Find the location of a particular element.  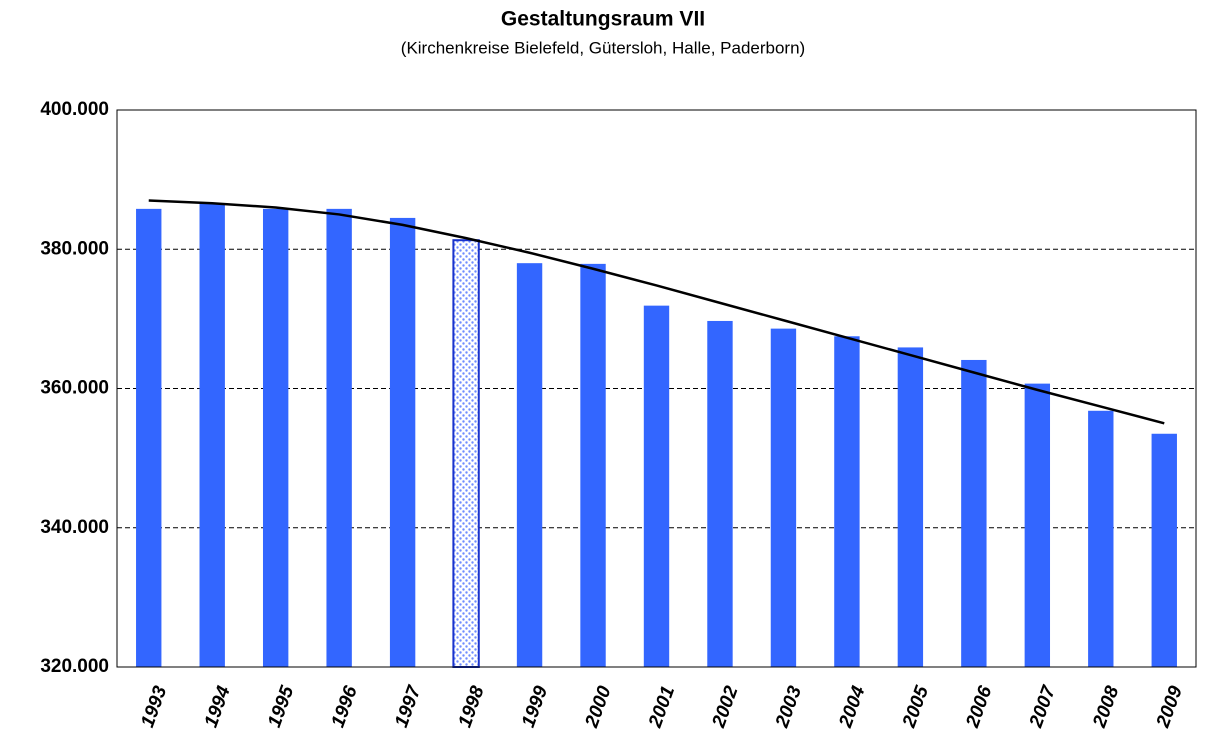

y-tick-label: 380.000 is located at coordinates (74, 248).